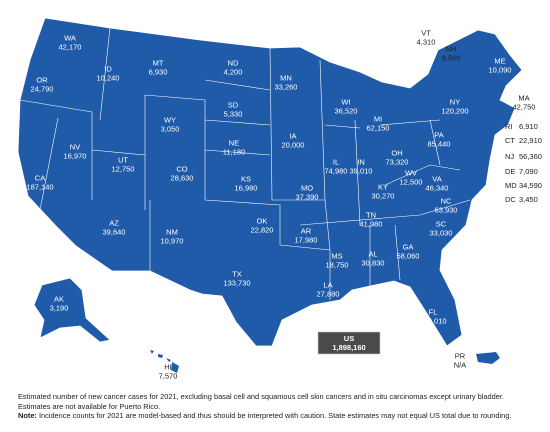 Image resolution: width=550 pixels, height=432 pixels. I want to click on state-abbr: GA, so click(408, 246).